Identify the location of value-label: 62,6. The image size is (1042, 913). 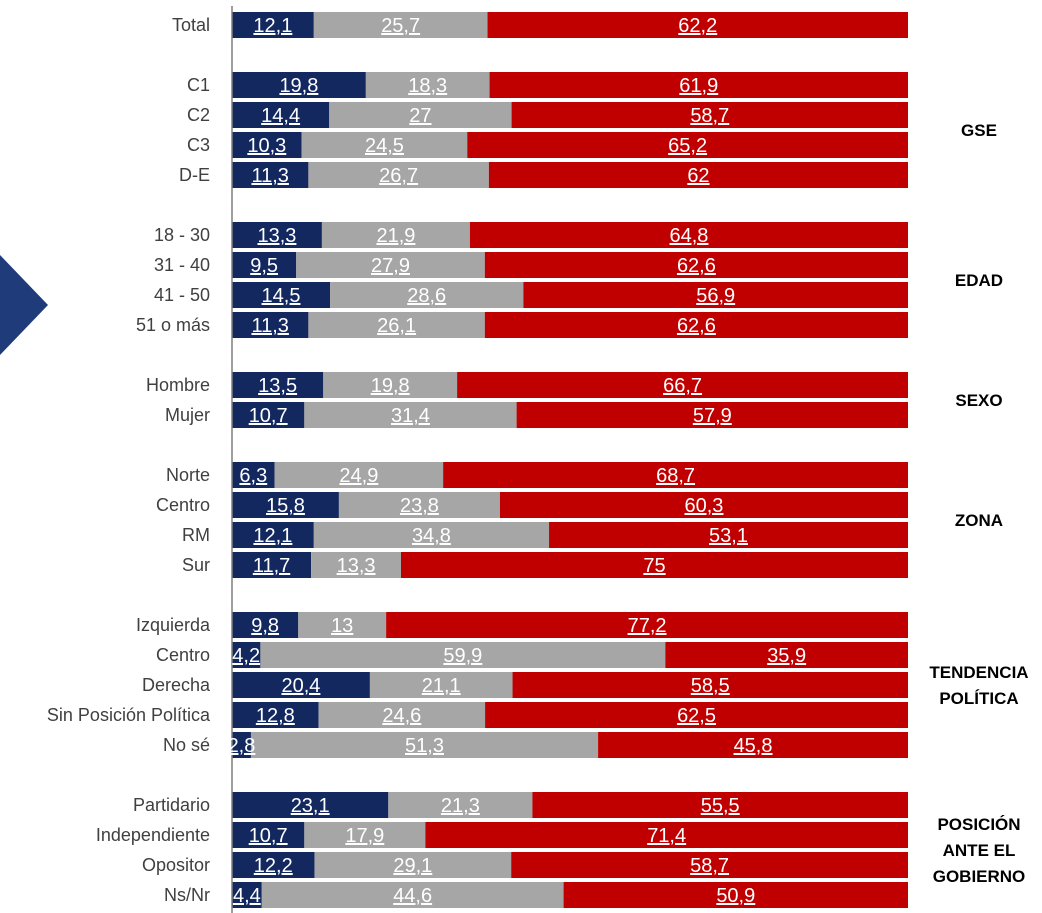
(696, 266).